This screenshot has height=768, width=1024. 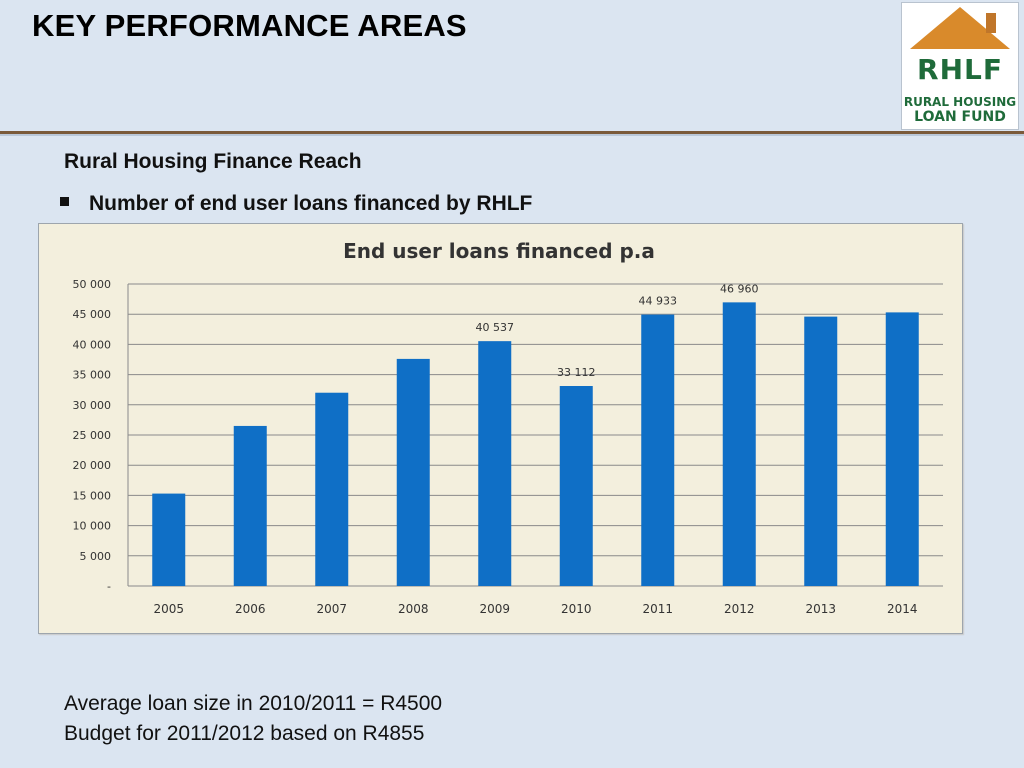 I want to click on x-tick-label: 2007, so click(x=331, y=609).